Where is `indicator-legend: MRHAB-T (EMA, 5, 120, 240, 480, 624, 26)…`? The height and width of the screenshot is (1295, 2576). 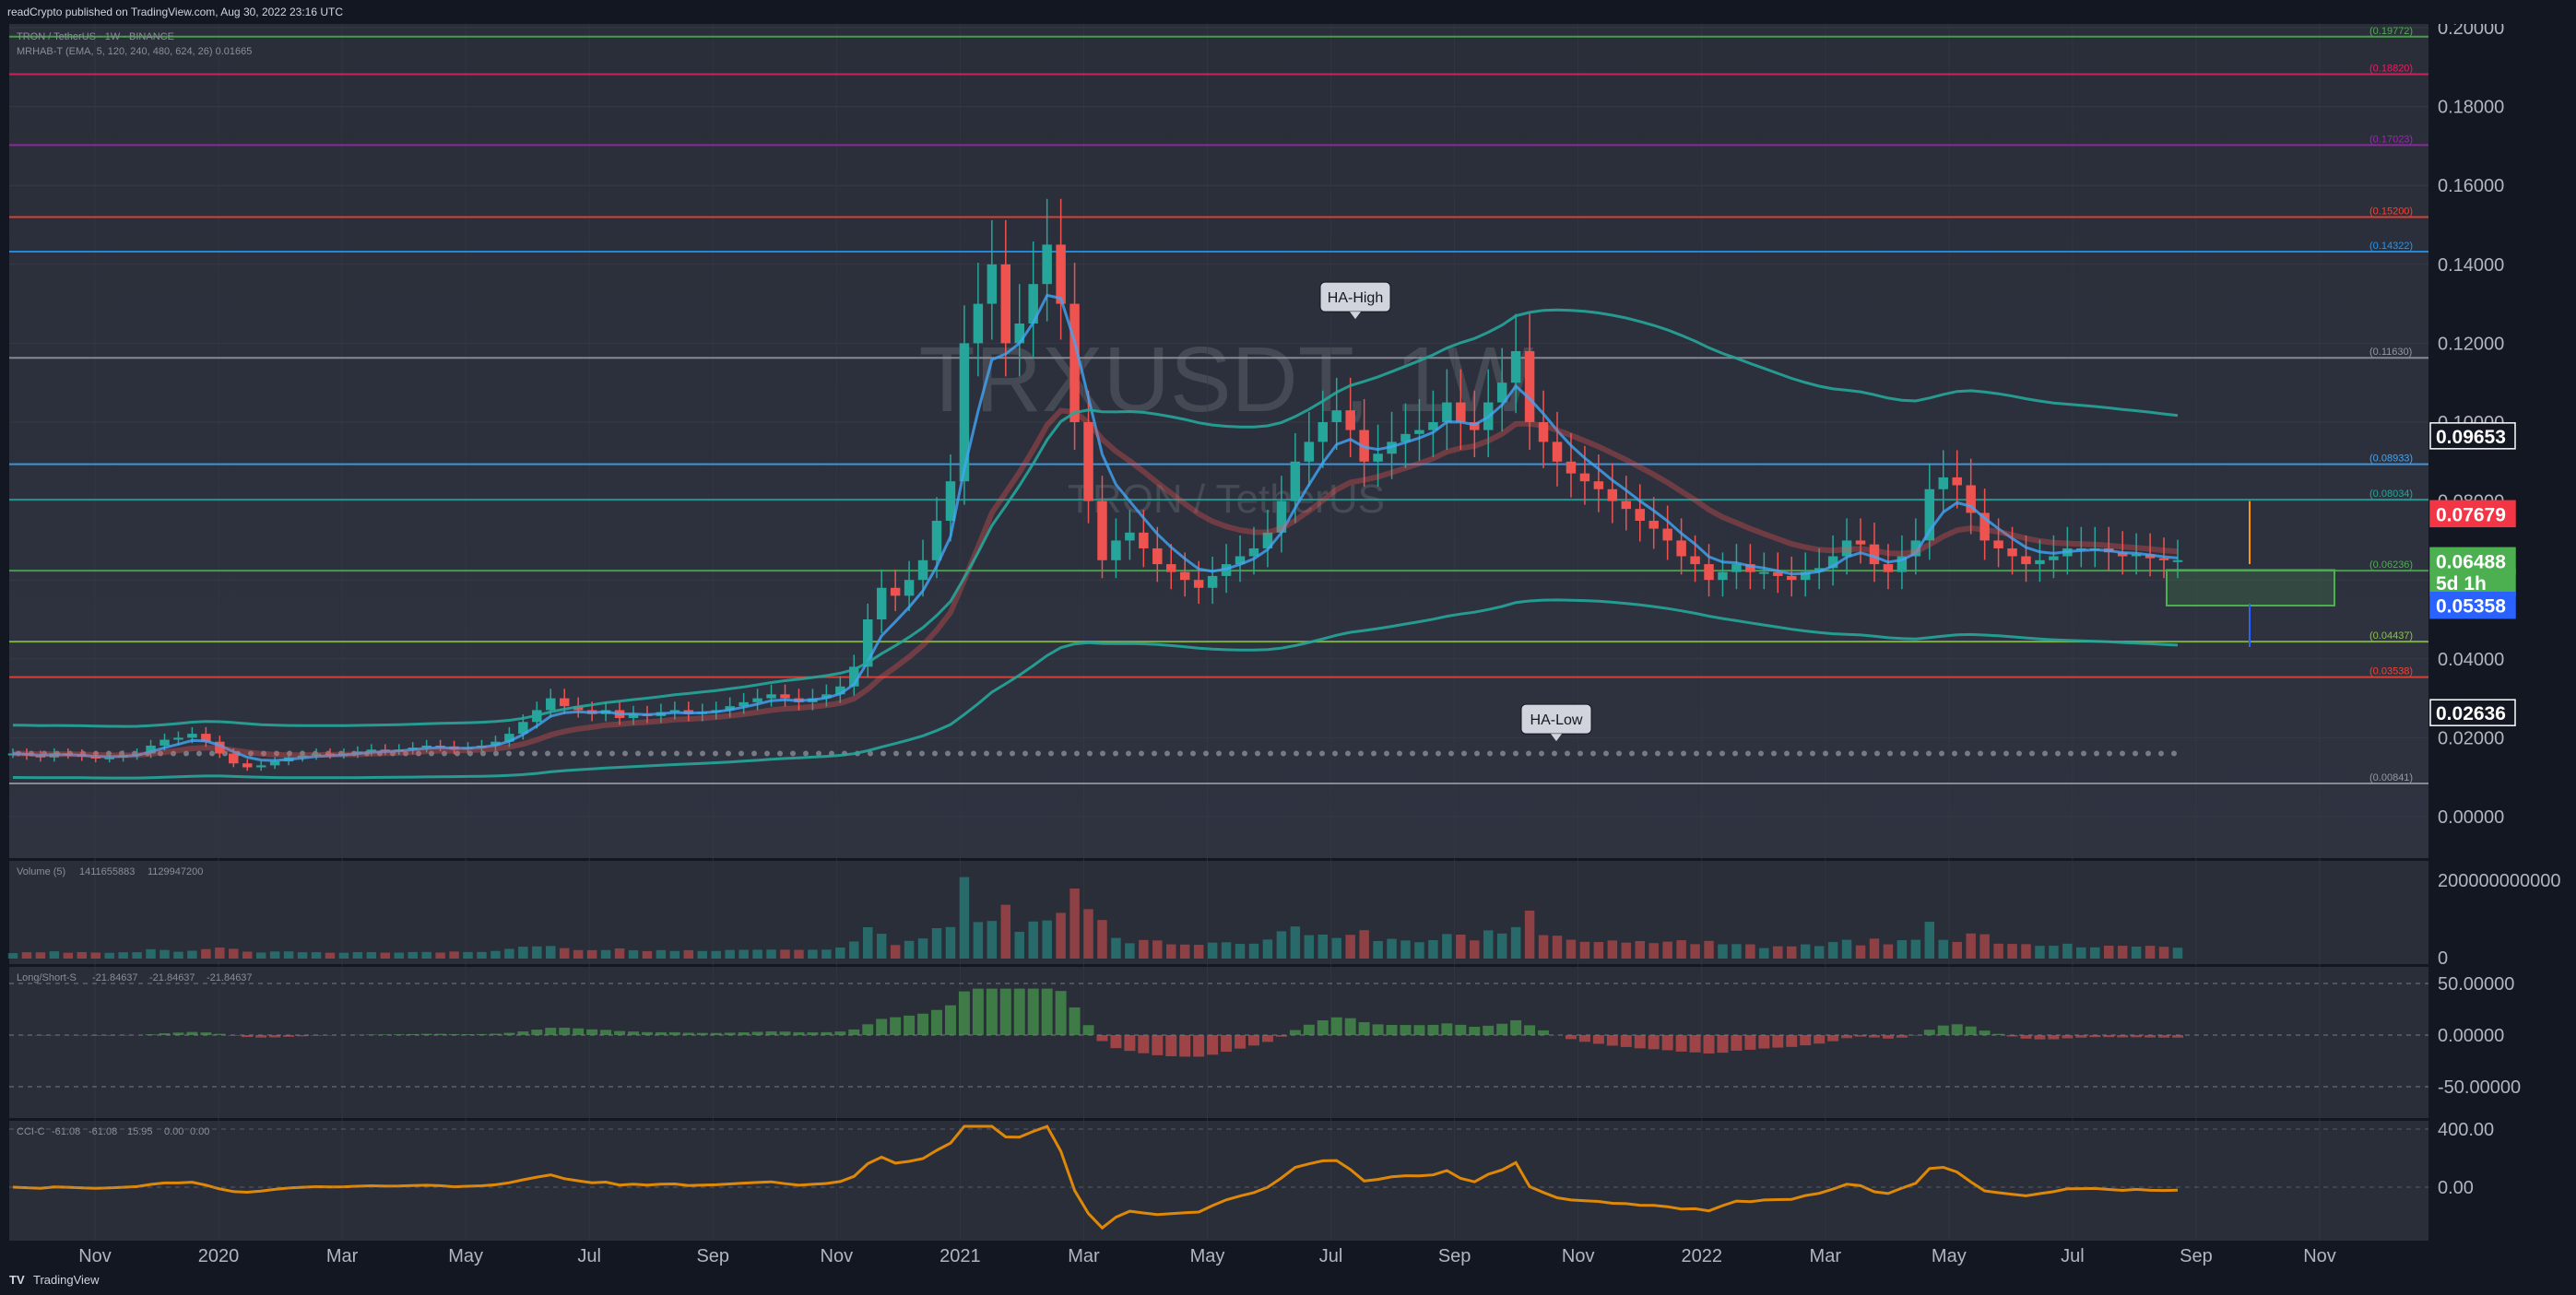 indicator-legend: MRHAB-T (EMA, 5, 120, 240, 480, 624, 26)… is located at coordinates (134, 51).